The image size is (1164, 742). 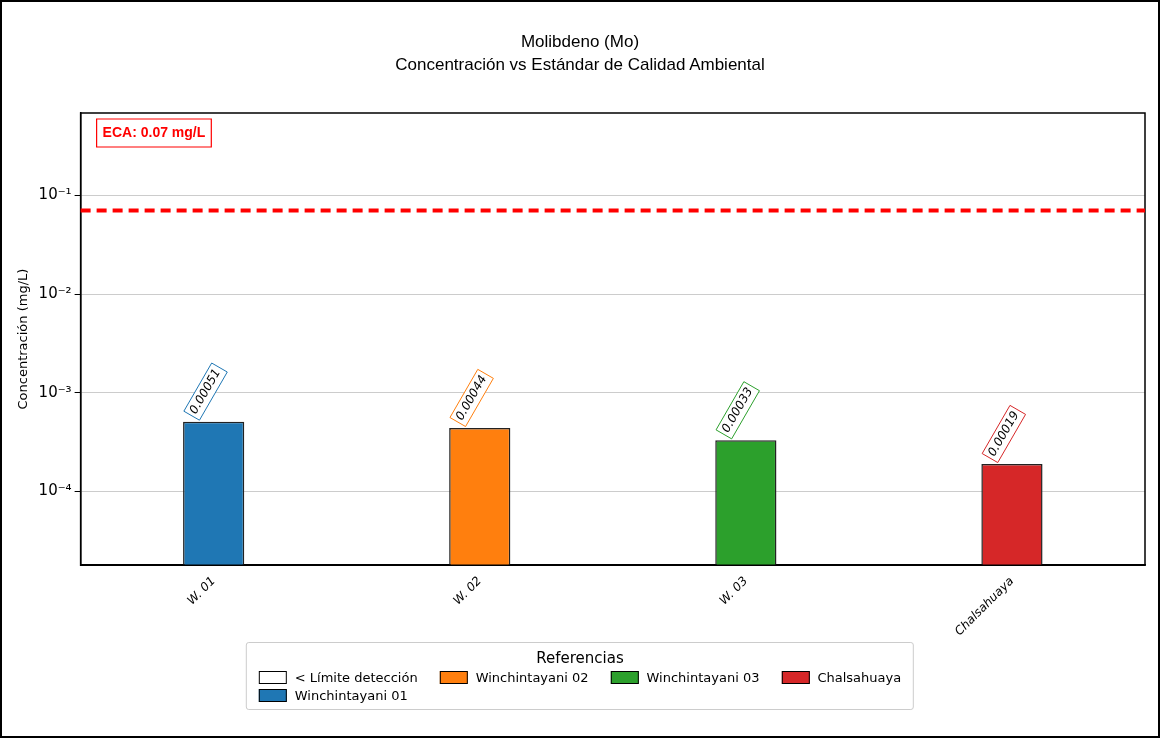 I want to click on x-tick-label: W. 02, so click(x=467, y=590).